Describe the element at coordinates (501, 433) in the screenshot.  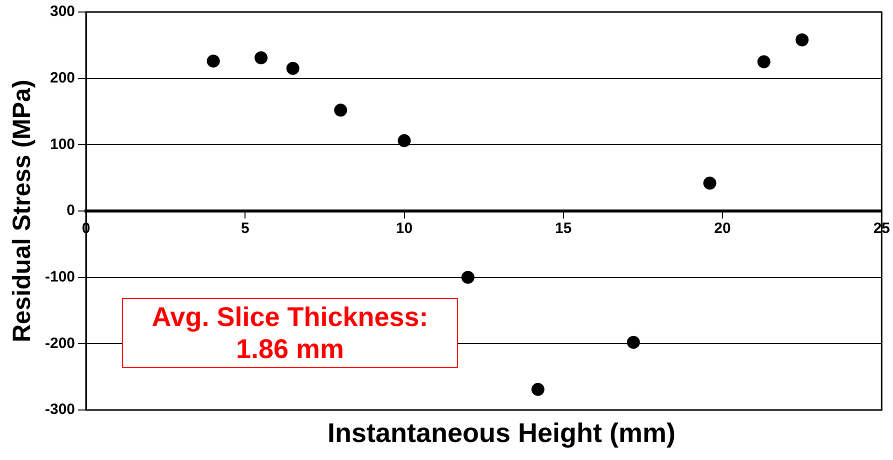
I see `x-axis-title: Instantaneous Height (mm)` at that location.